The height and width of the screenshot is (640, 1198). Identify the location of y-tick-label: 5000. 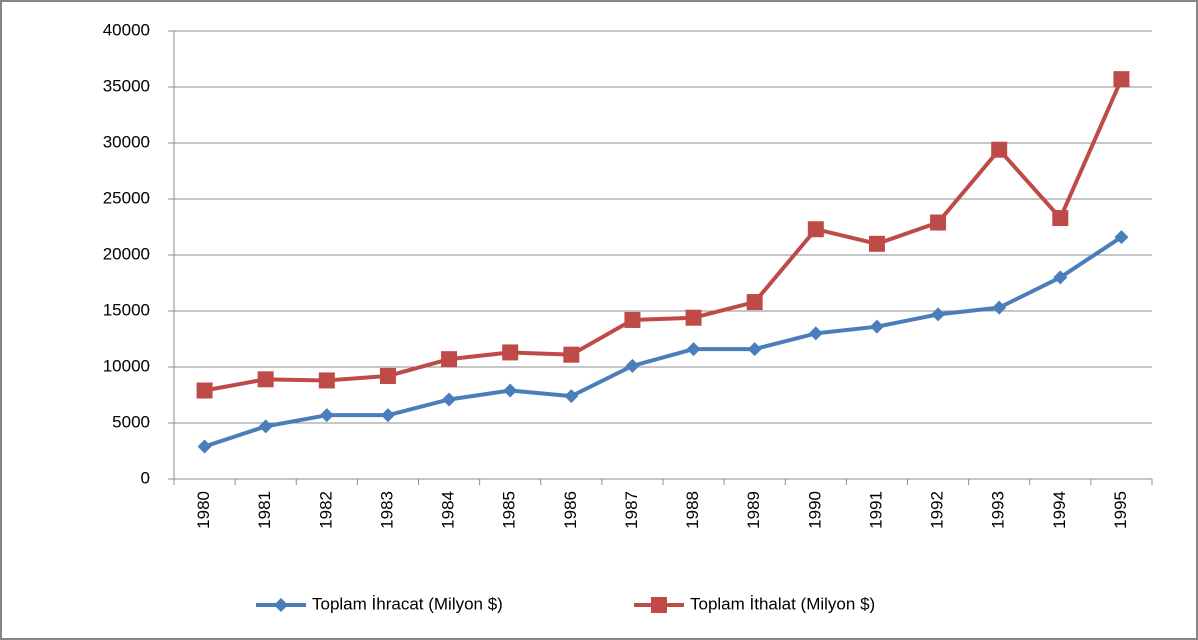
(131, 421).